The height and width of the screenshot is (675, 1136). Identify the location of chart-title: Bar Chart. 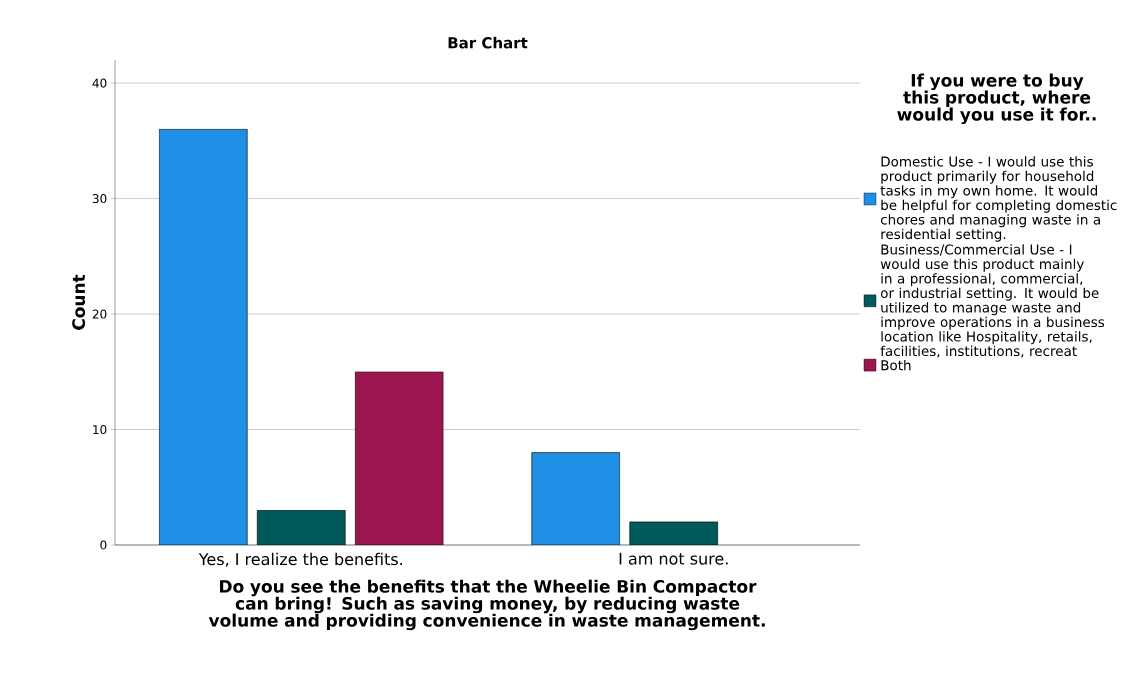
(488, 42).